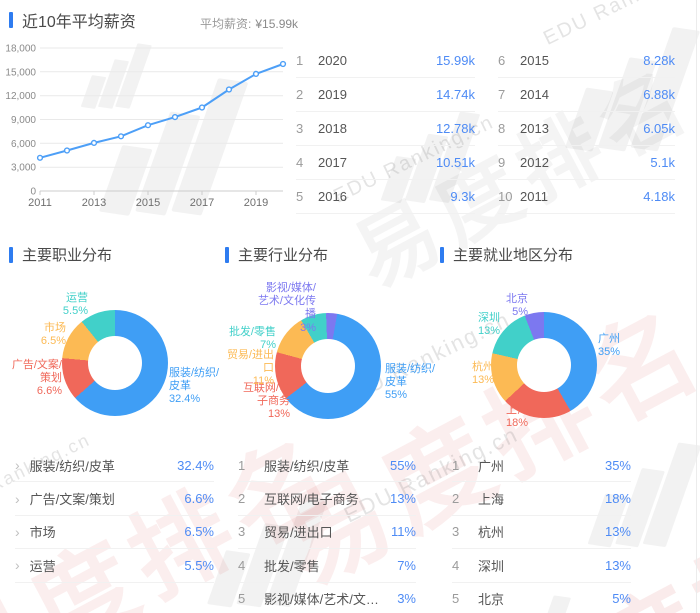 This screenshot has width=700, height=613. Describe the element at coordinates (491, 600) in the screenshot. I see `item-label: 北京` at that location.